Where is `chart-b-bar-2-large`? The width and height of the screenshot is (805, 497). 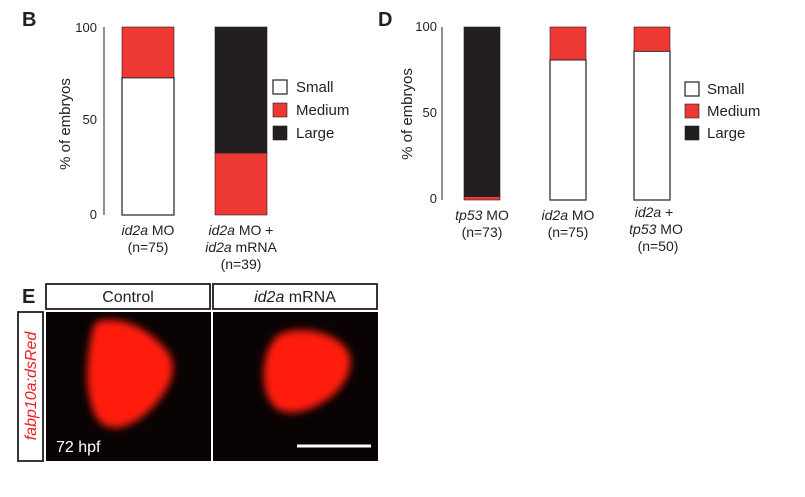
chart-b-bar-2-large is located at coordinates (241, 90).